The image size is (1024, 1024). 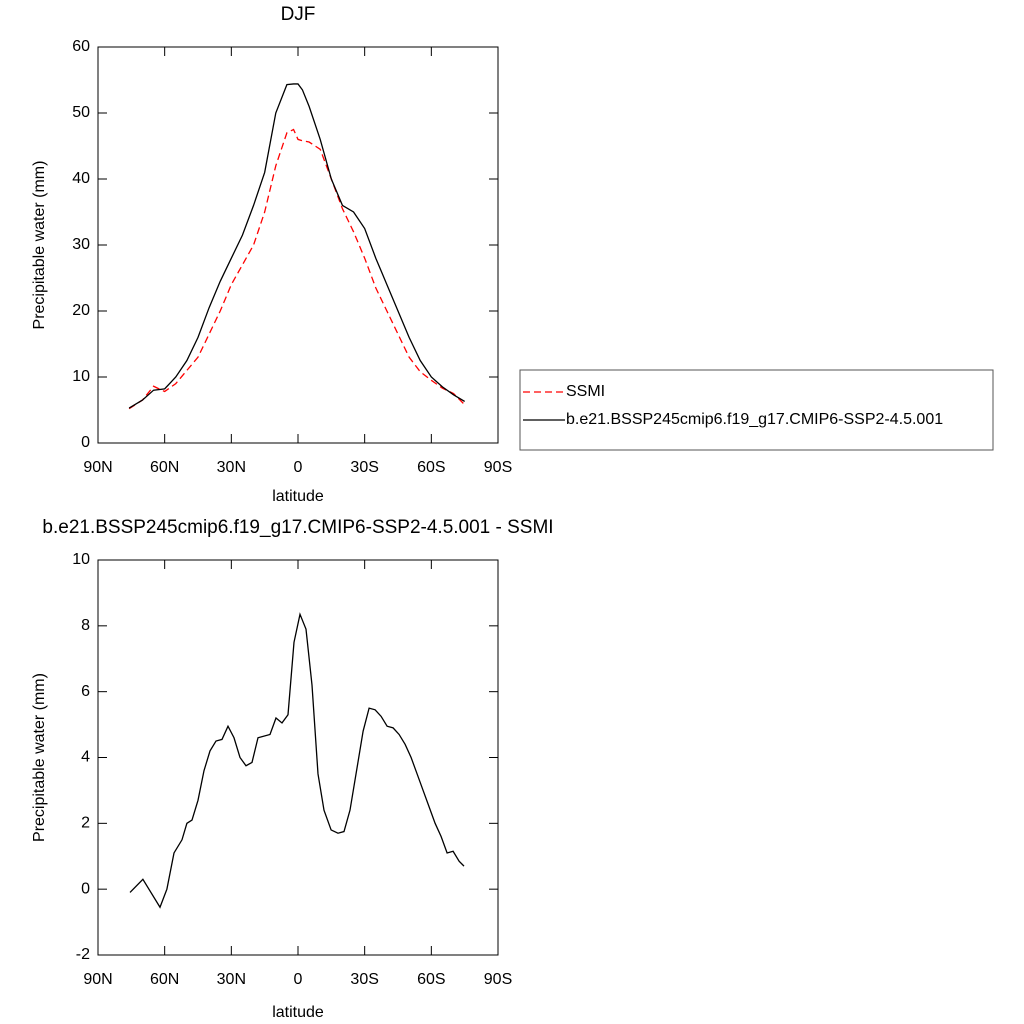 What do you see at coordinates (81, 310) in the screenshot?
I see `y-tick-label: 20` at bounding box center [81, 310].